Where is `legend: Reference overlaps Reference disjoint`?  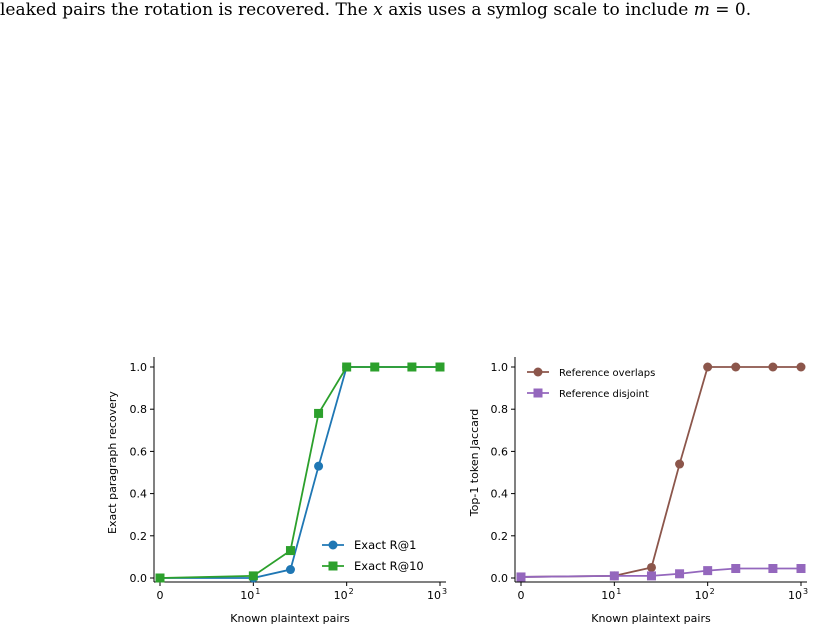
legend: Reference overlaps Reference disjoint is located at coordinates (591, 383).